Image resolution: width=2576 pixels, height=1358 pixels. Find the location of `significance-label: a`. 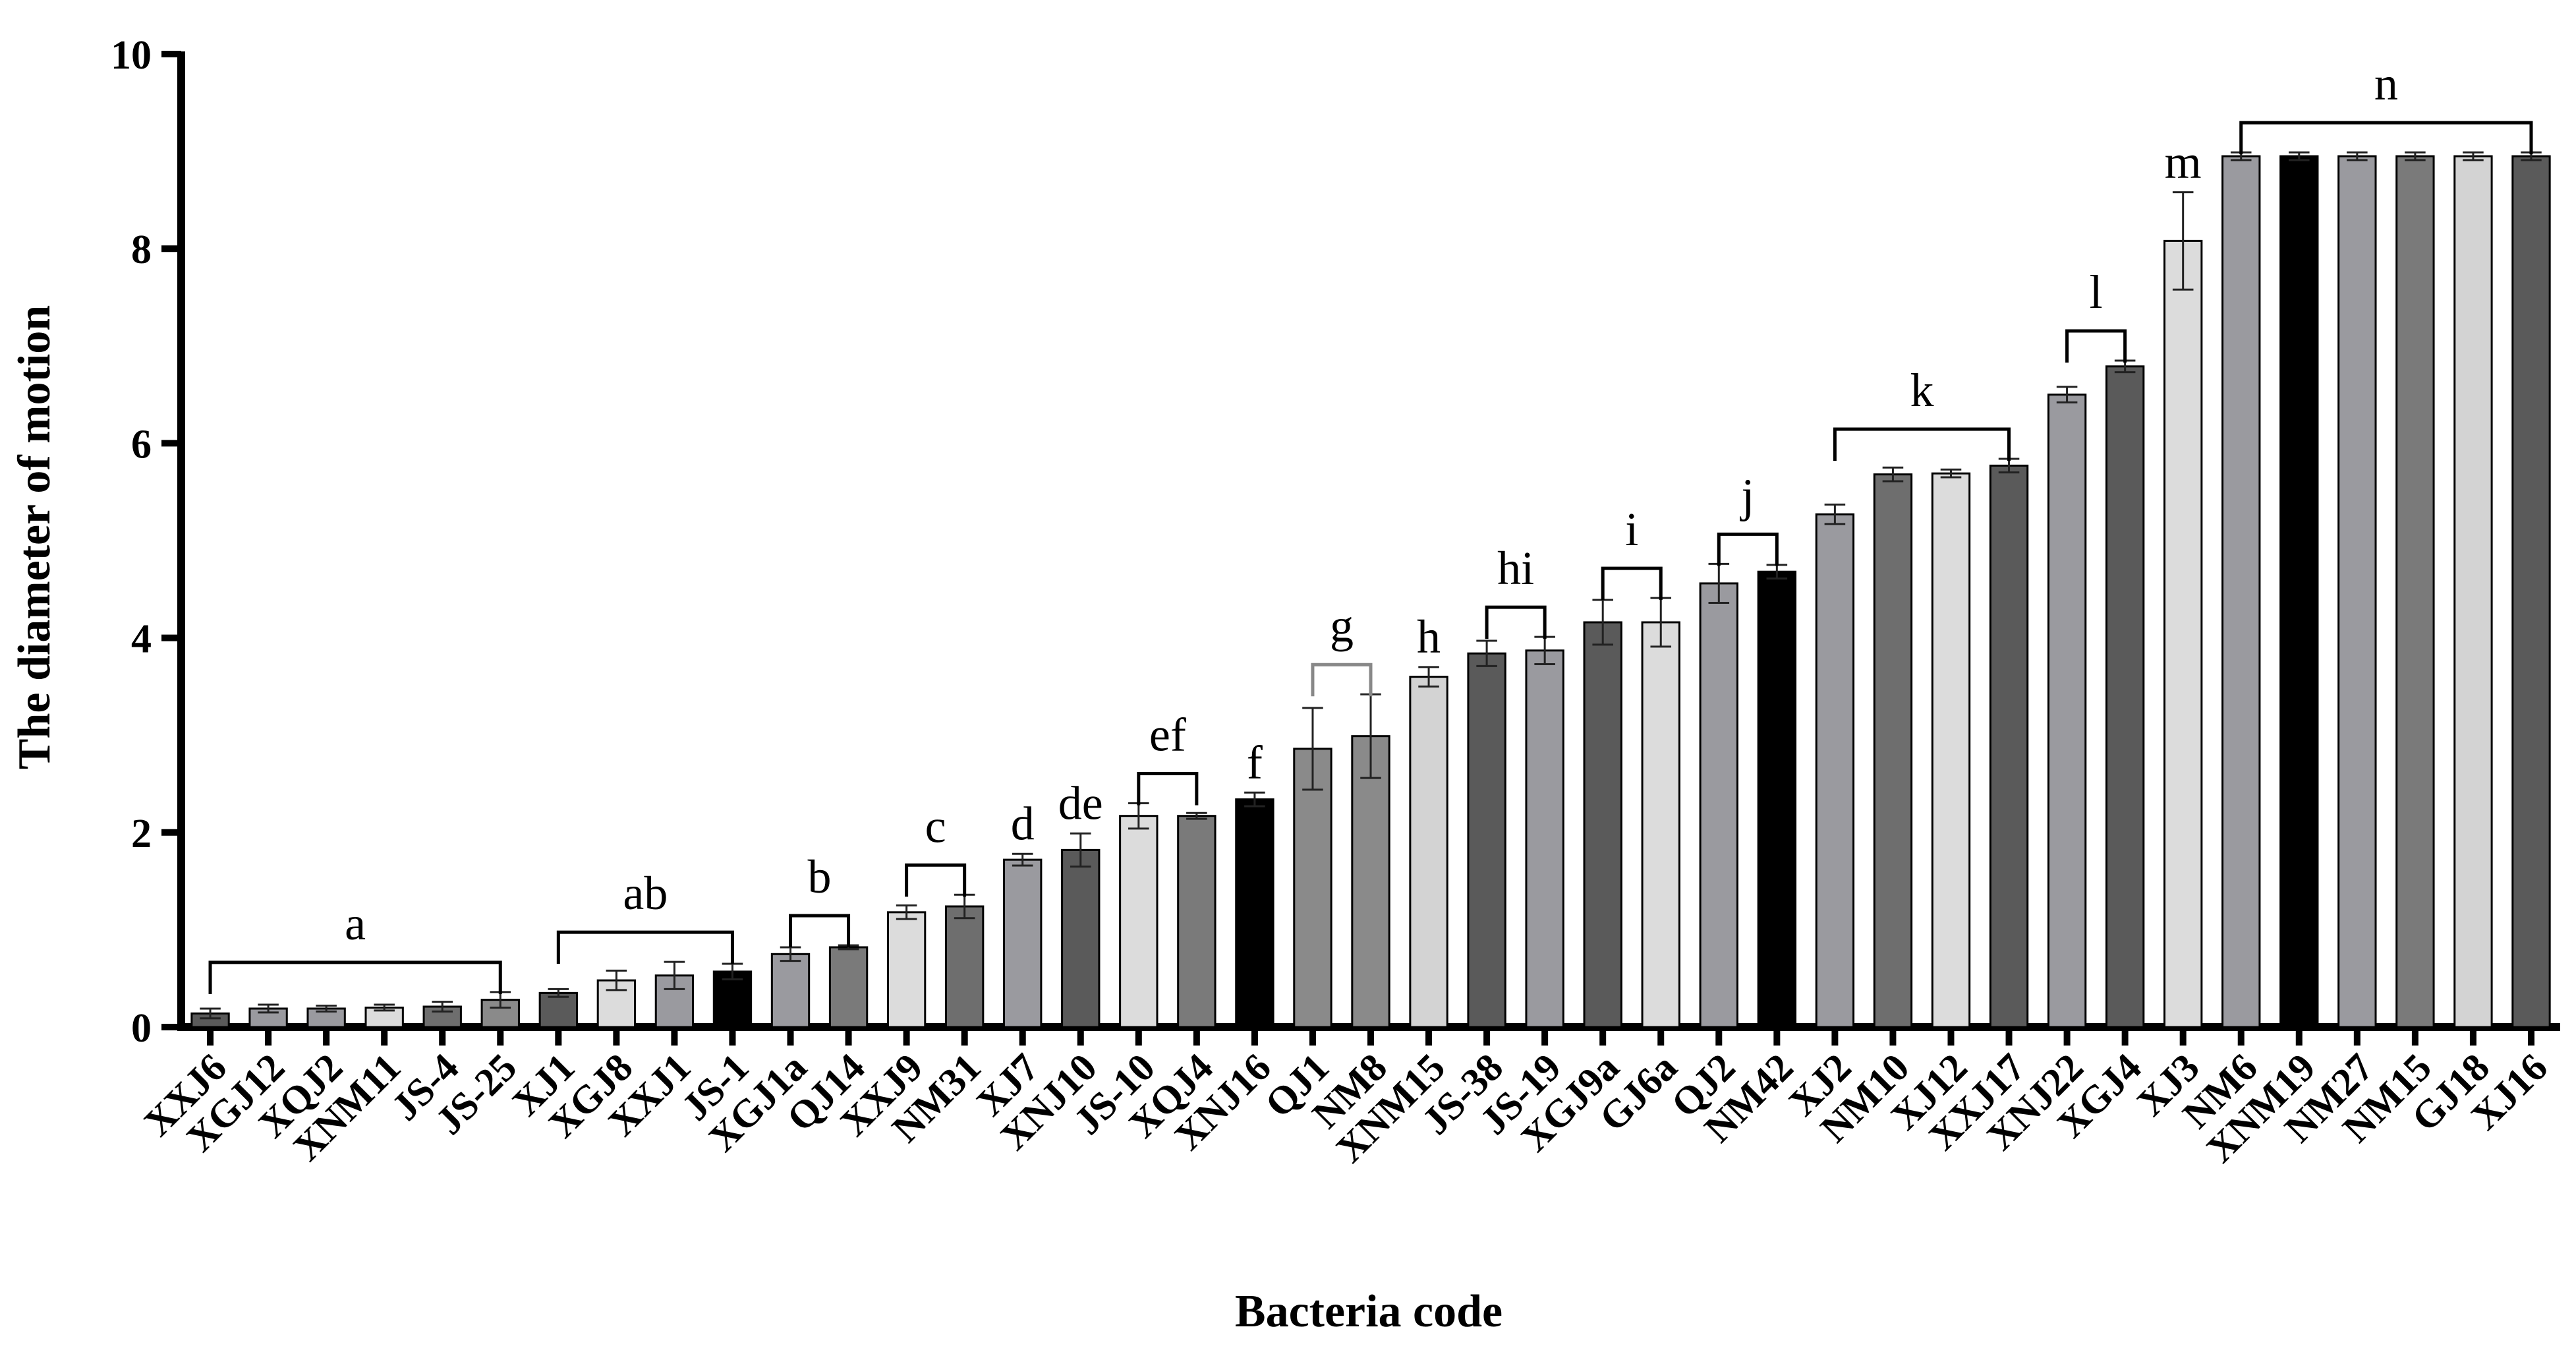

significance-label: a is located at coordinates (355, 923).